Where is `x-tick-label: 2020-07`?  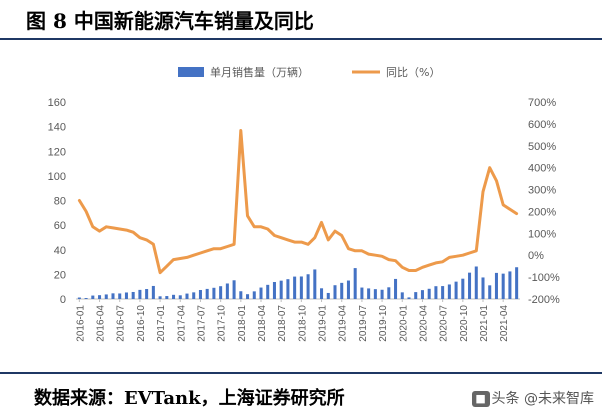 x-tick-label: 2020-07 is located at coordinates (444, 323).